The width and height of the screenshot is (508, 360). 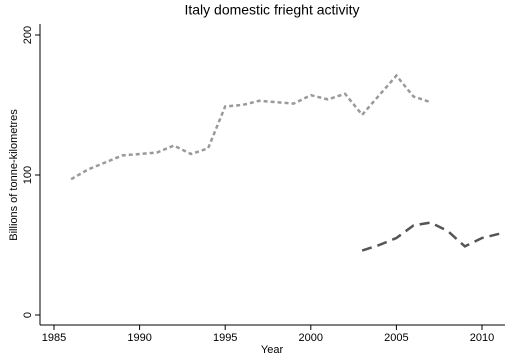 I want to click on x-axis-label: Year, so click(x=272, y=350).